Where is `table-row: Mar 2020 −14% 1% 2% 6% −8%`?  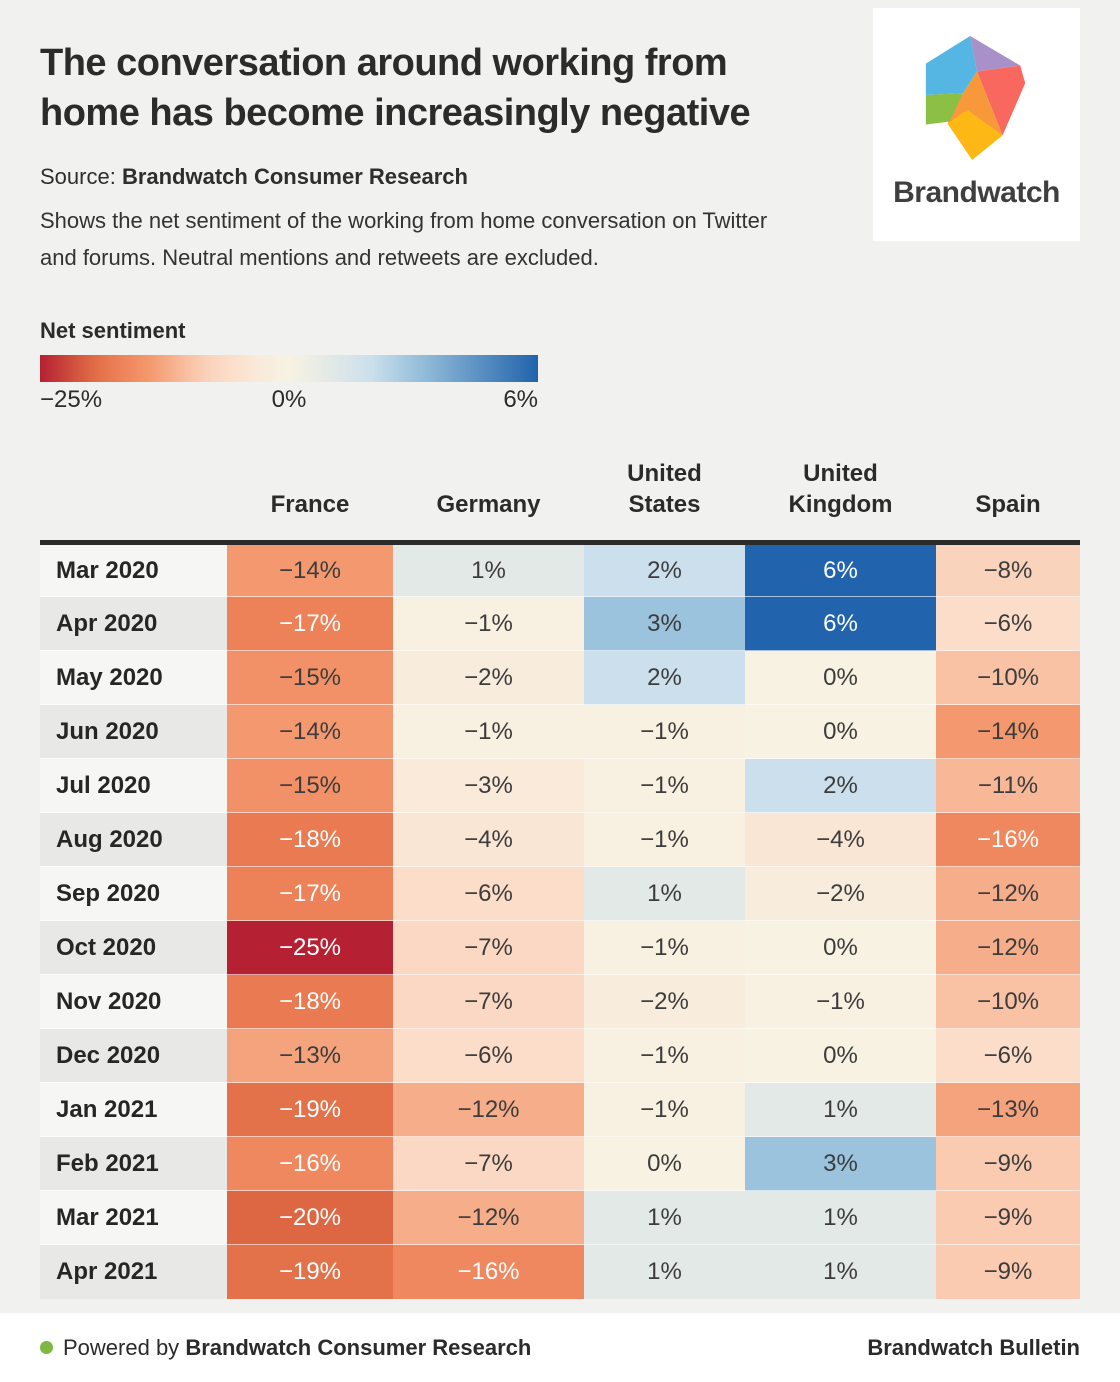
table-row: Mar 2020 −14% 1% 2% 6% −8% is located at coordinates (560, 569).